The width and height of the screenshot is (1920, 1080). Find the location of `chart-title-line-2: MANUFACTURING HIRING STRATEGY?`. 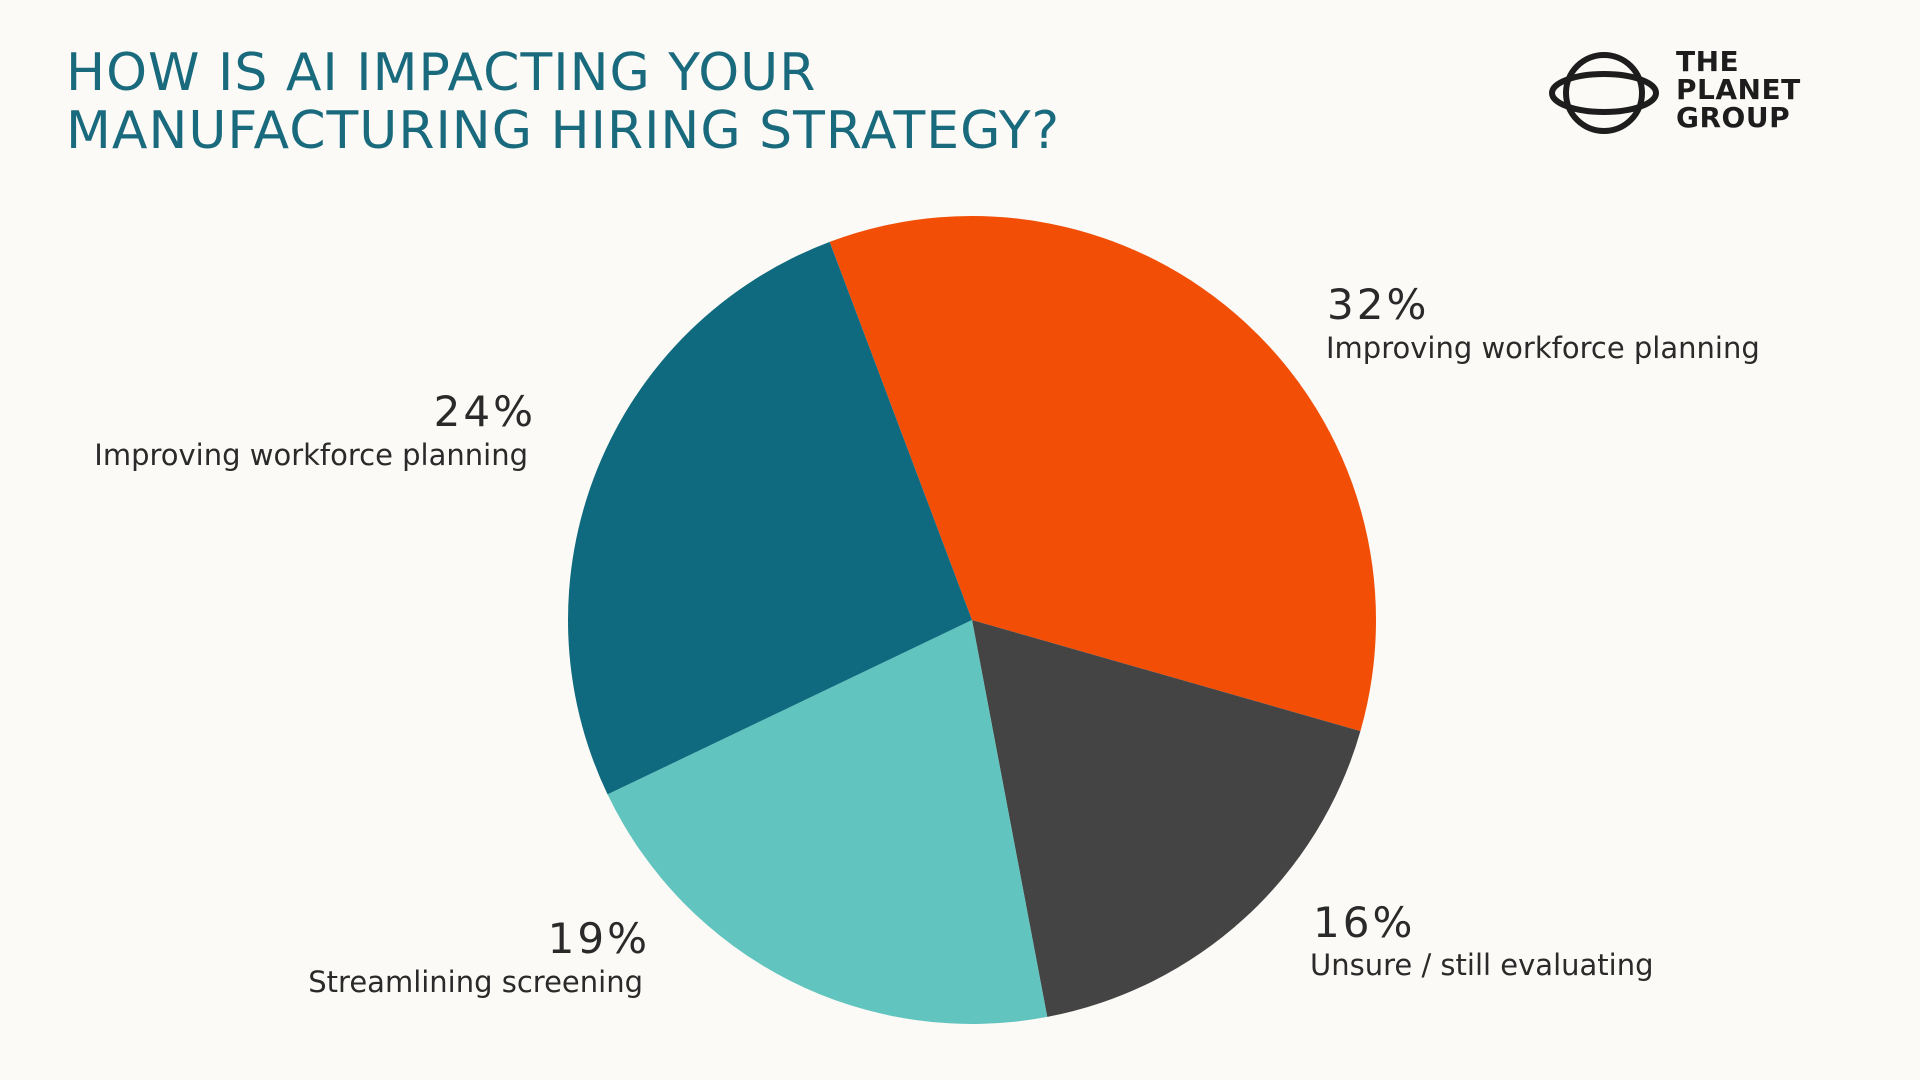

chart-title-line-2: MANUFACTURING HIRING STRATEGY? is located at coordinates (563, 131).